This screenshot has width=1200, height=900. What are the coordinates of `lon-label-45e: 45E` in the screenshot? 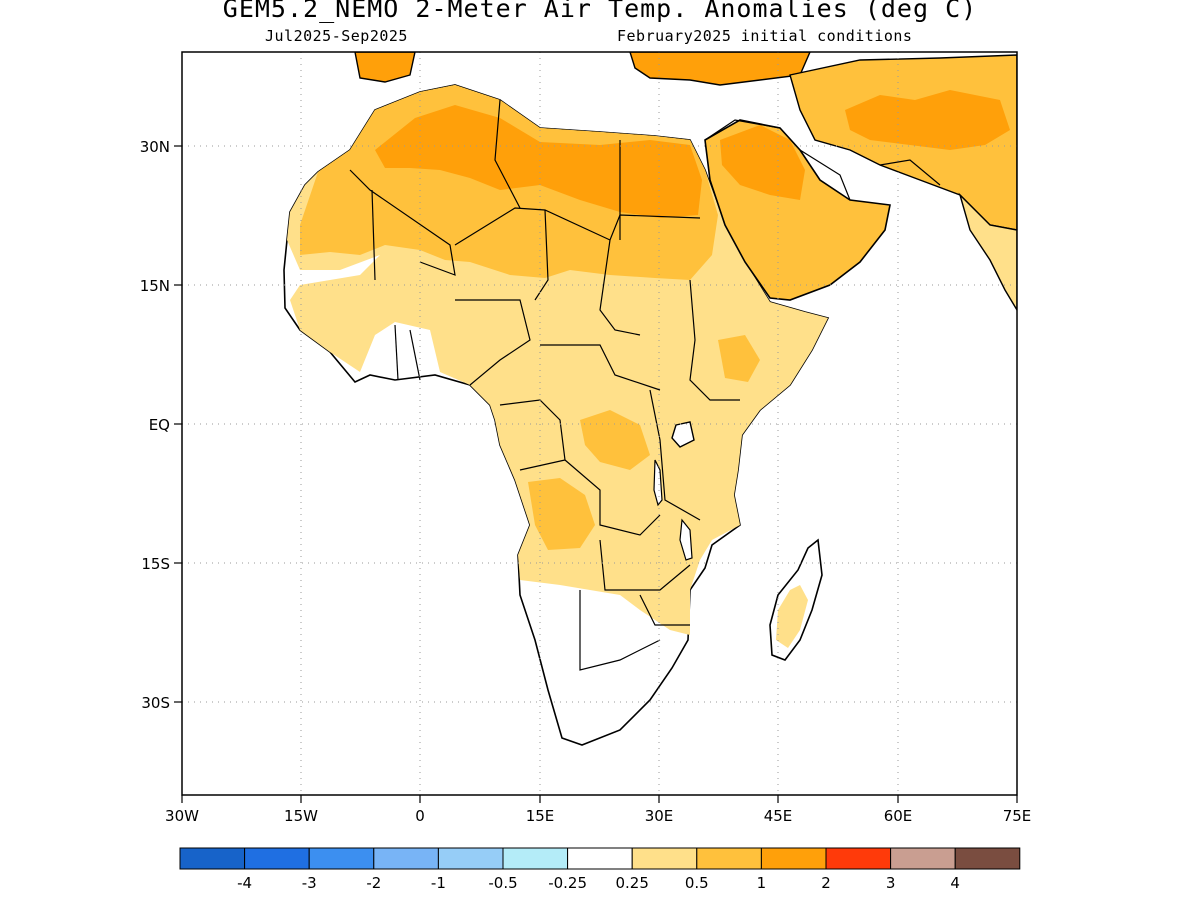 It's located at (778, 816).